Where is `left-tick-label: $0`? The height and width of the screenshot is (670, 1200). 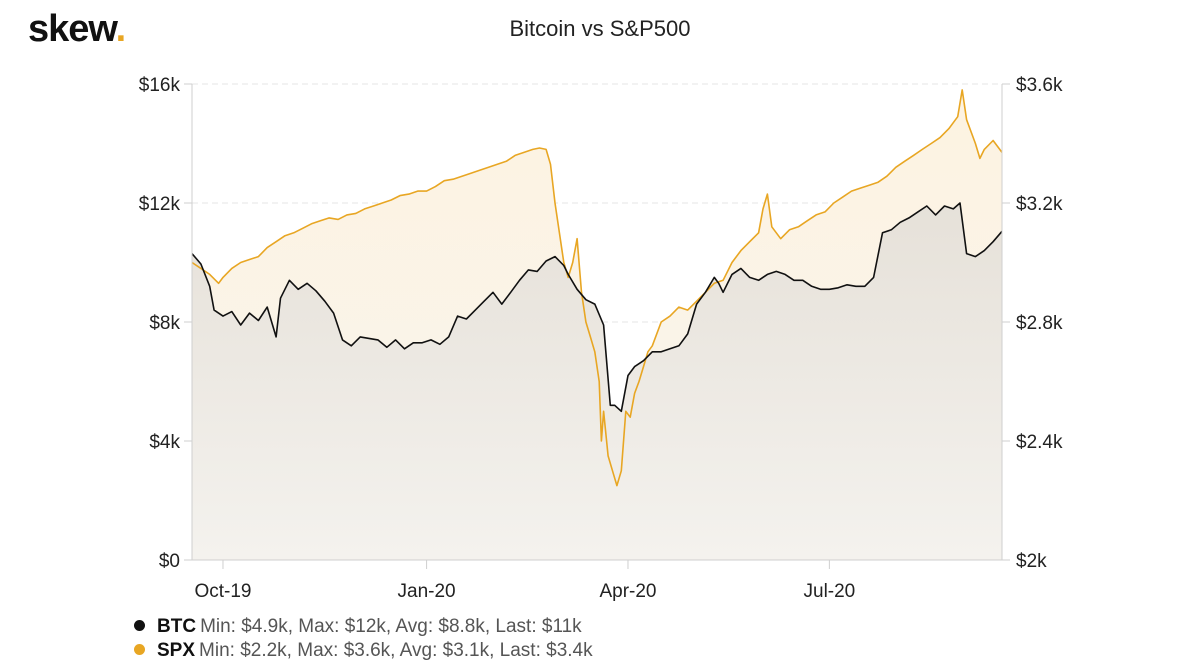
left-tick-label: $0 is located at coordinates (169, 561).